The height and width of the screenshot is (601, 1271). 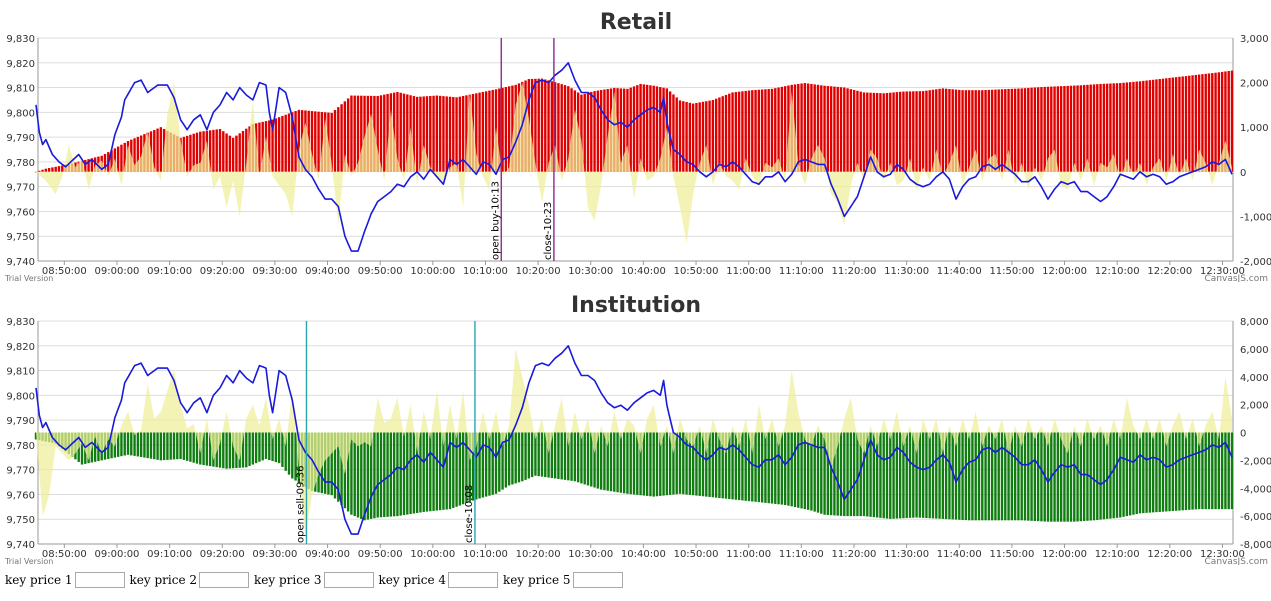 What do you see at coordinates (906, 554) in the screenshot?
I see `x-tick-label: 11:30:00` at bounding box center [906, 554].